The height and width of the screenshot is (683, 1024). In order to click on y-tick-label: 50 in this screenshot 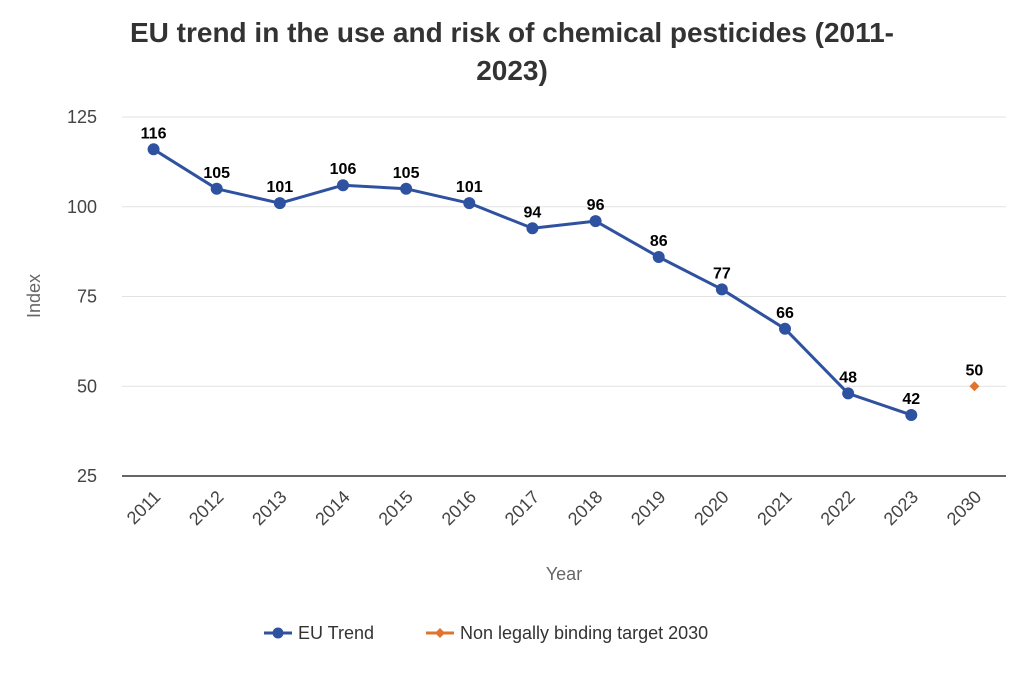, I will do `click(87, 386)`.